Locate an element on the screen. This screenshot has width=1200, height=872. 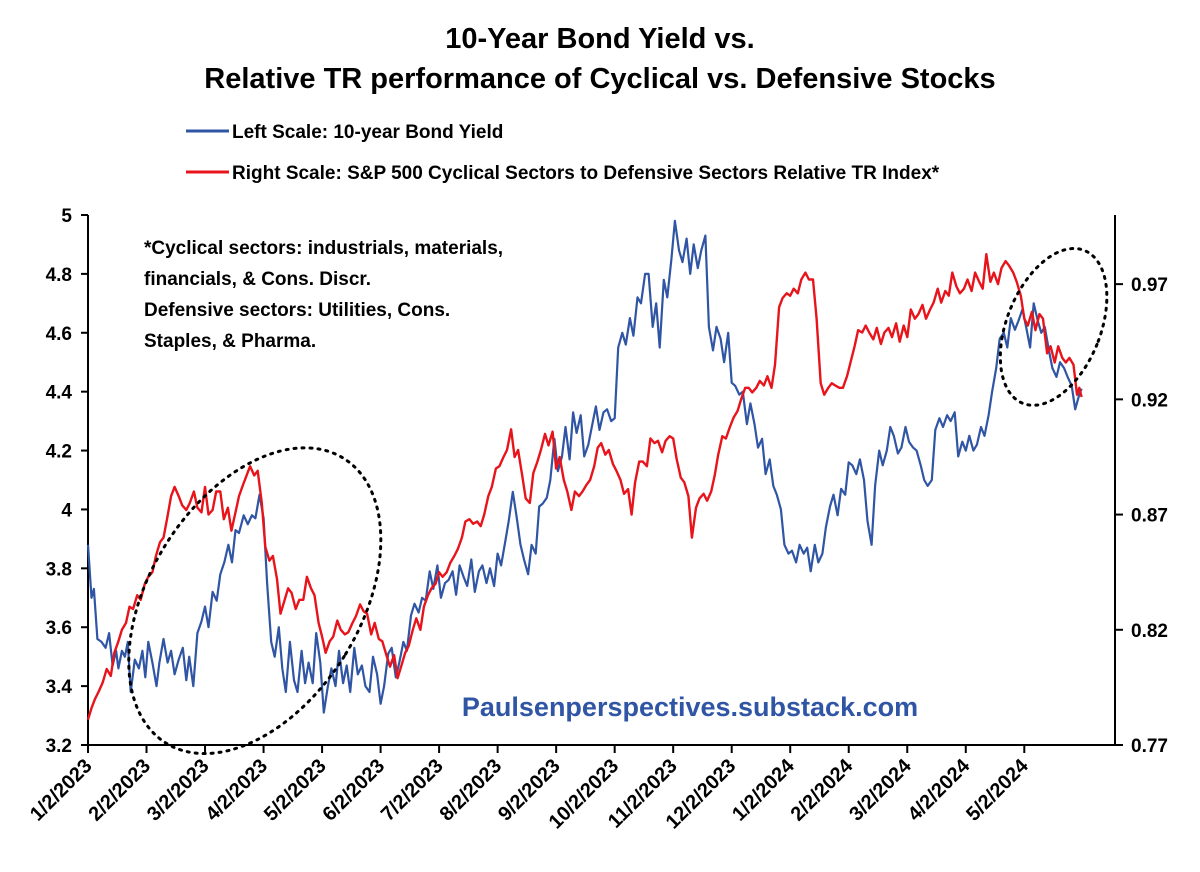
left-tick-label: 3.4 is located at coordinates (59, 687).